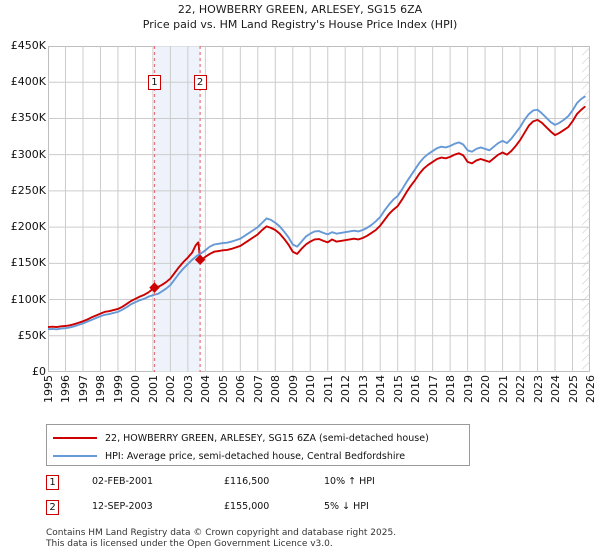 Image resolution: width=600 pixels, height=560 pixels. What do you see at coordinates (538, 389) in the screenshot?
I see `x-axis-tick: 2023` at bounding box center [538, 389].